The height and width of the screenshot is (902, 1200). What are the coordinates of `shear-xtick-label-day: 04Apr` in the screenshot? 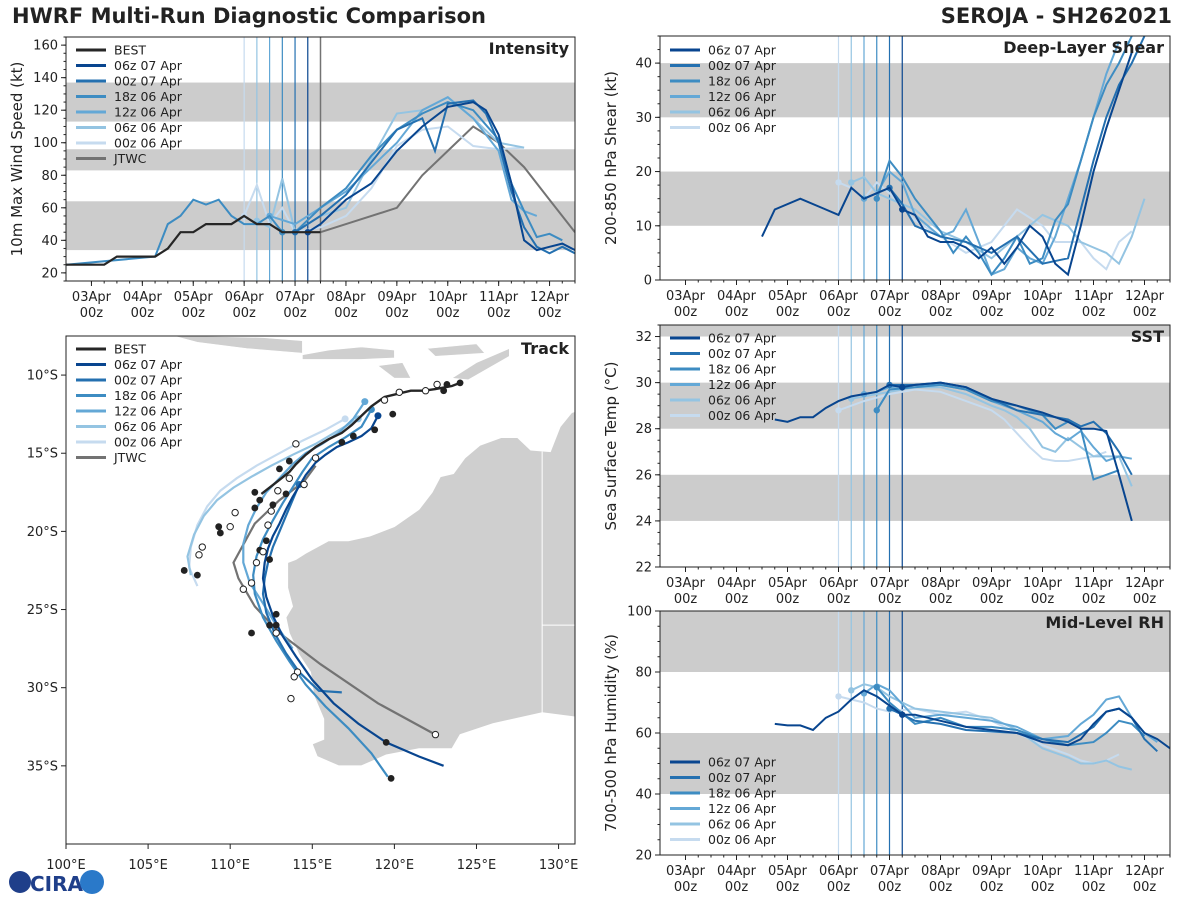 It's located at (737, 296).